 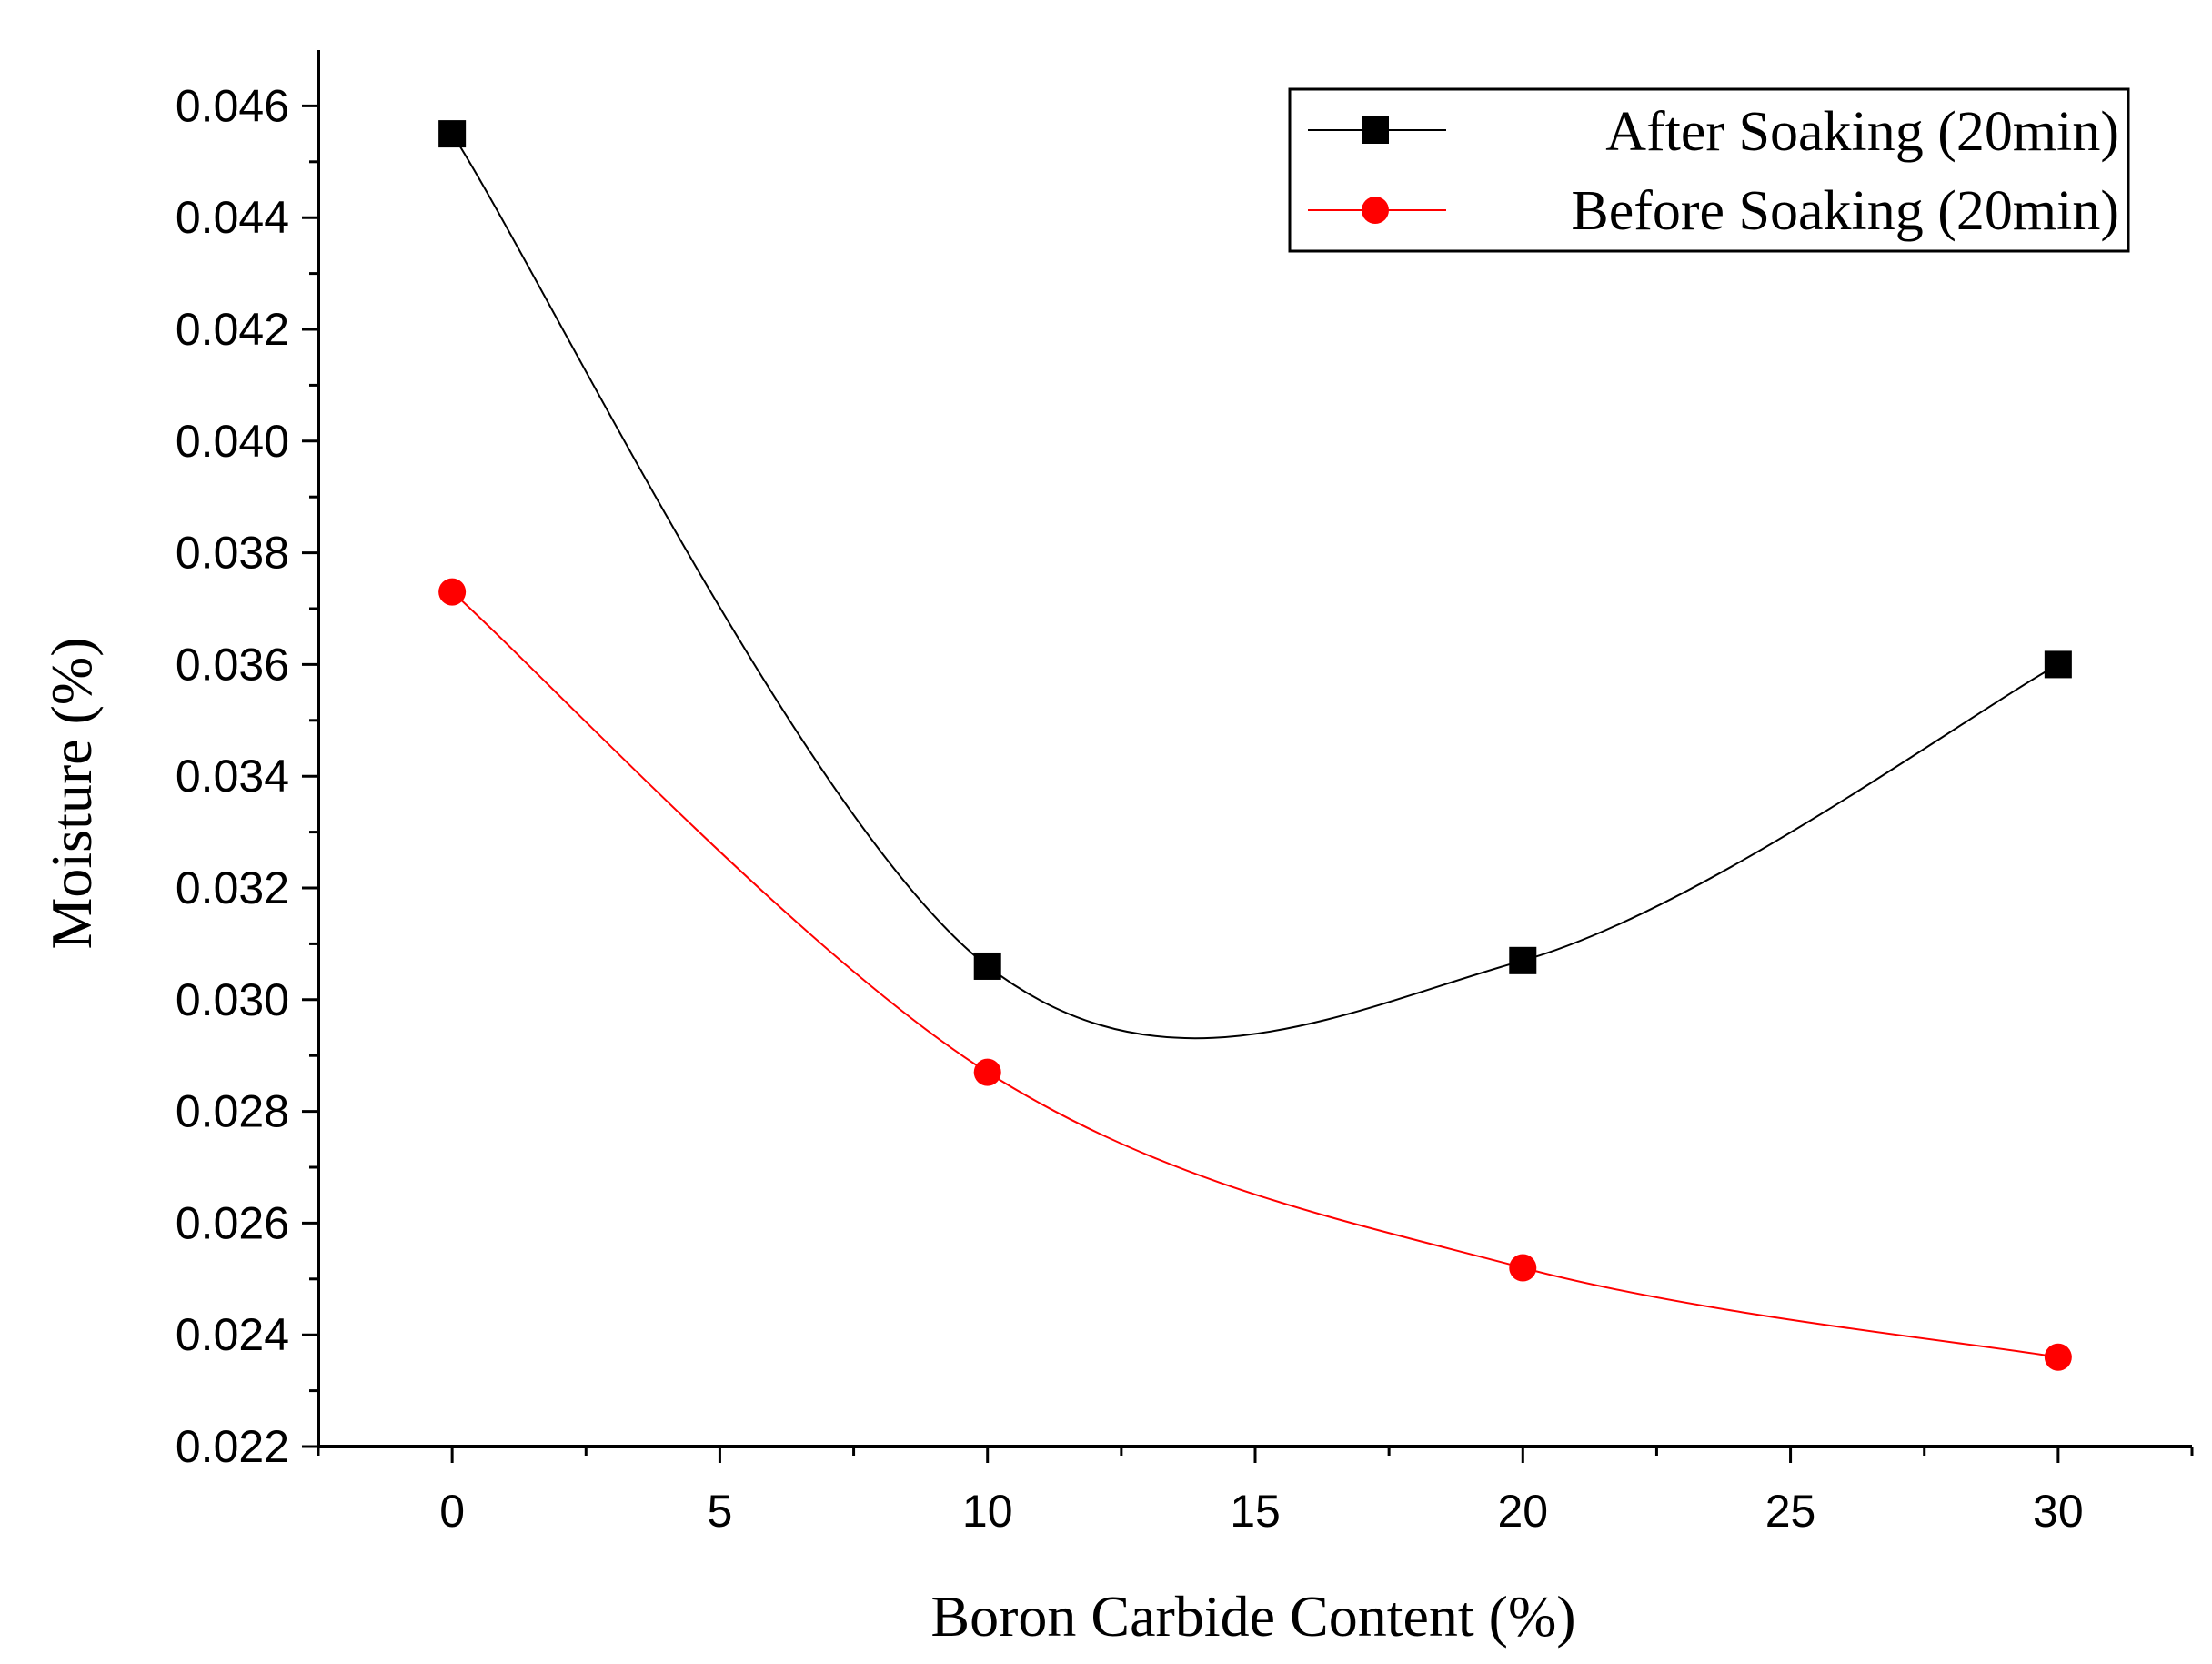 I want to click on x-tick-label: 15, so click(x=1255, y=1511).